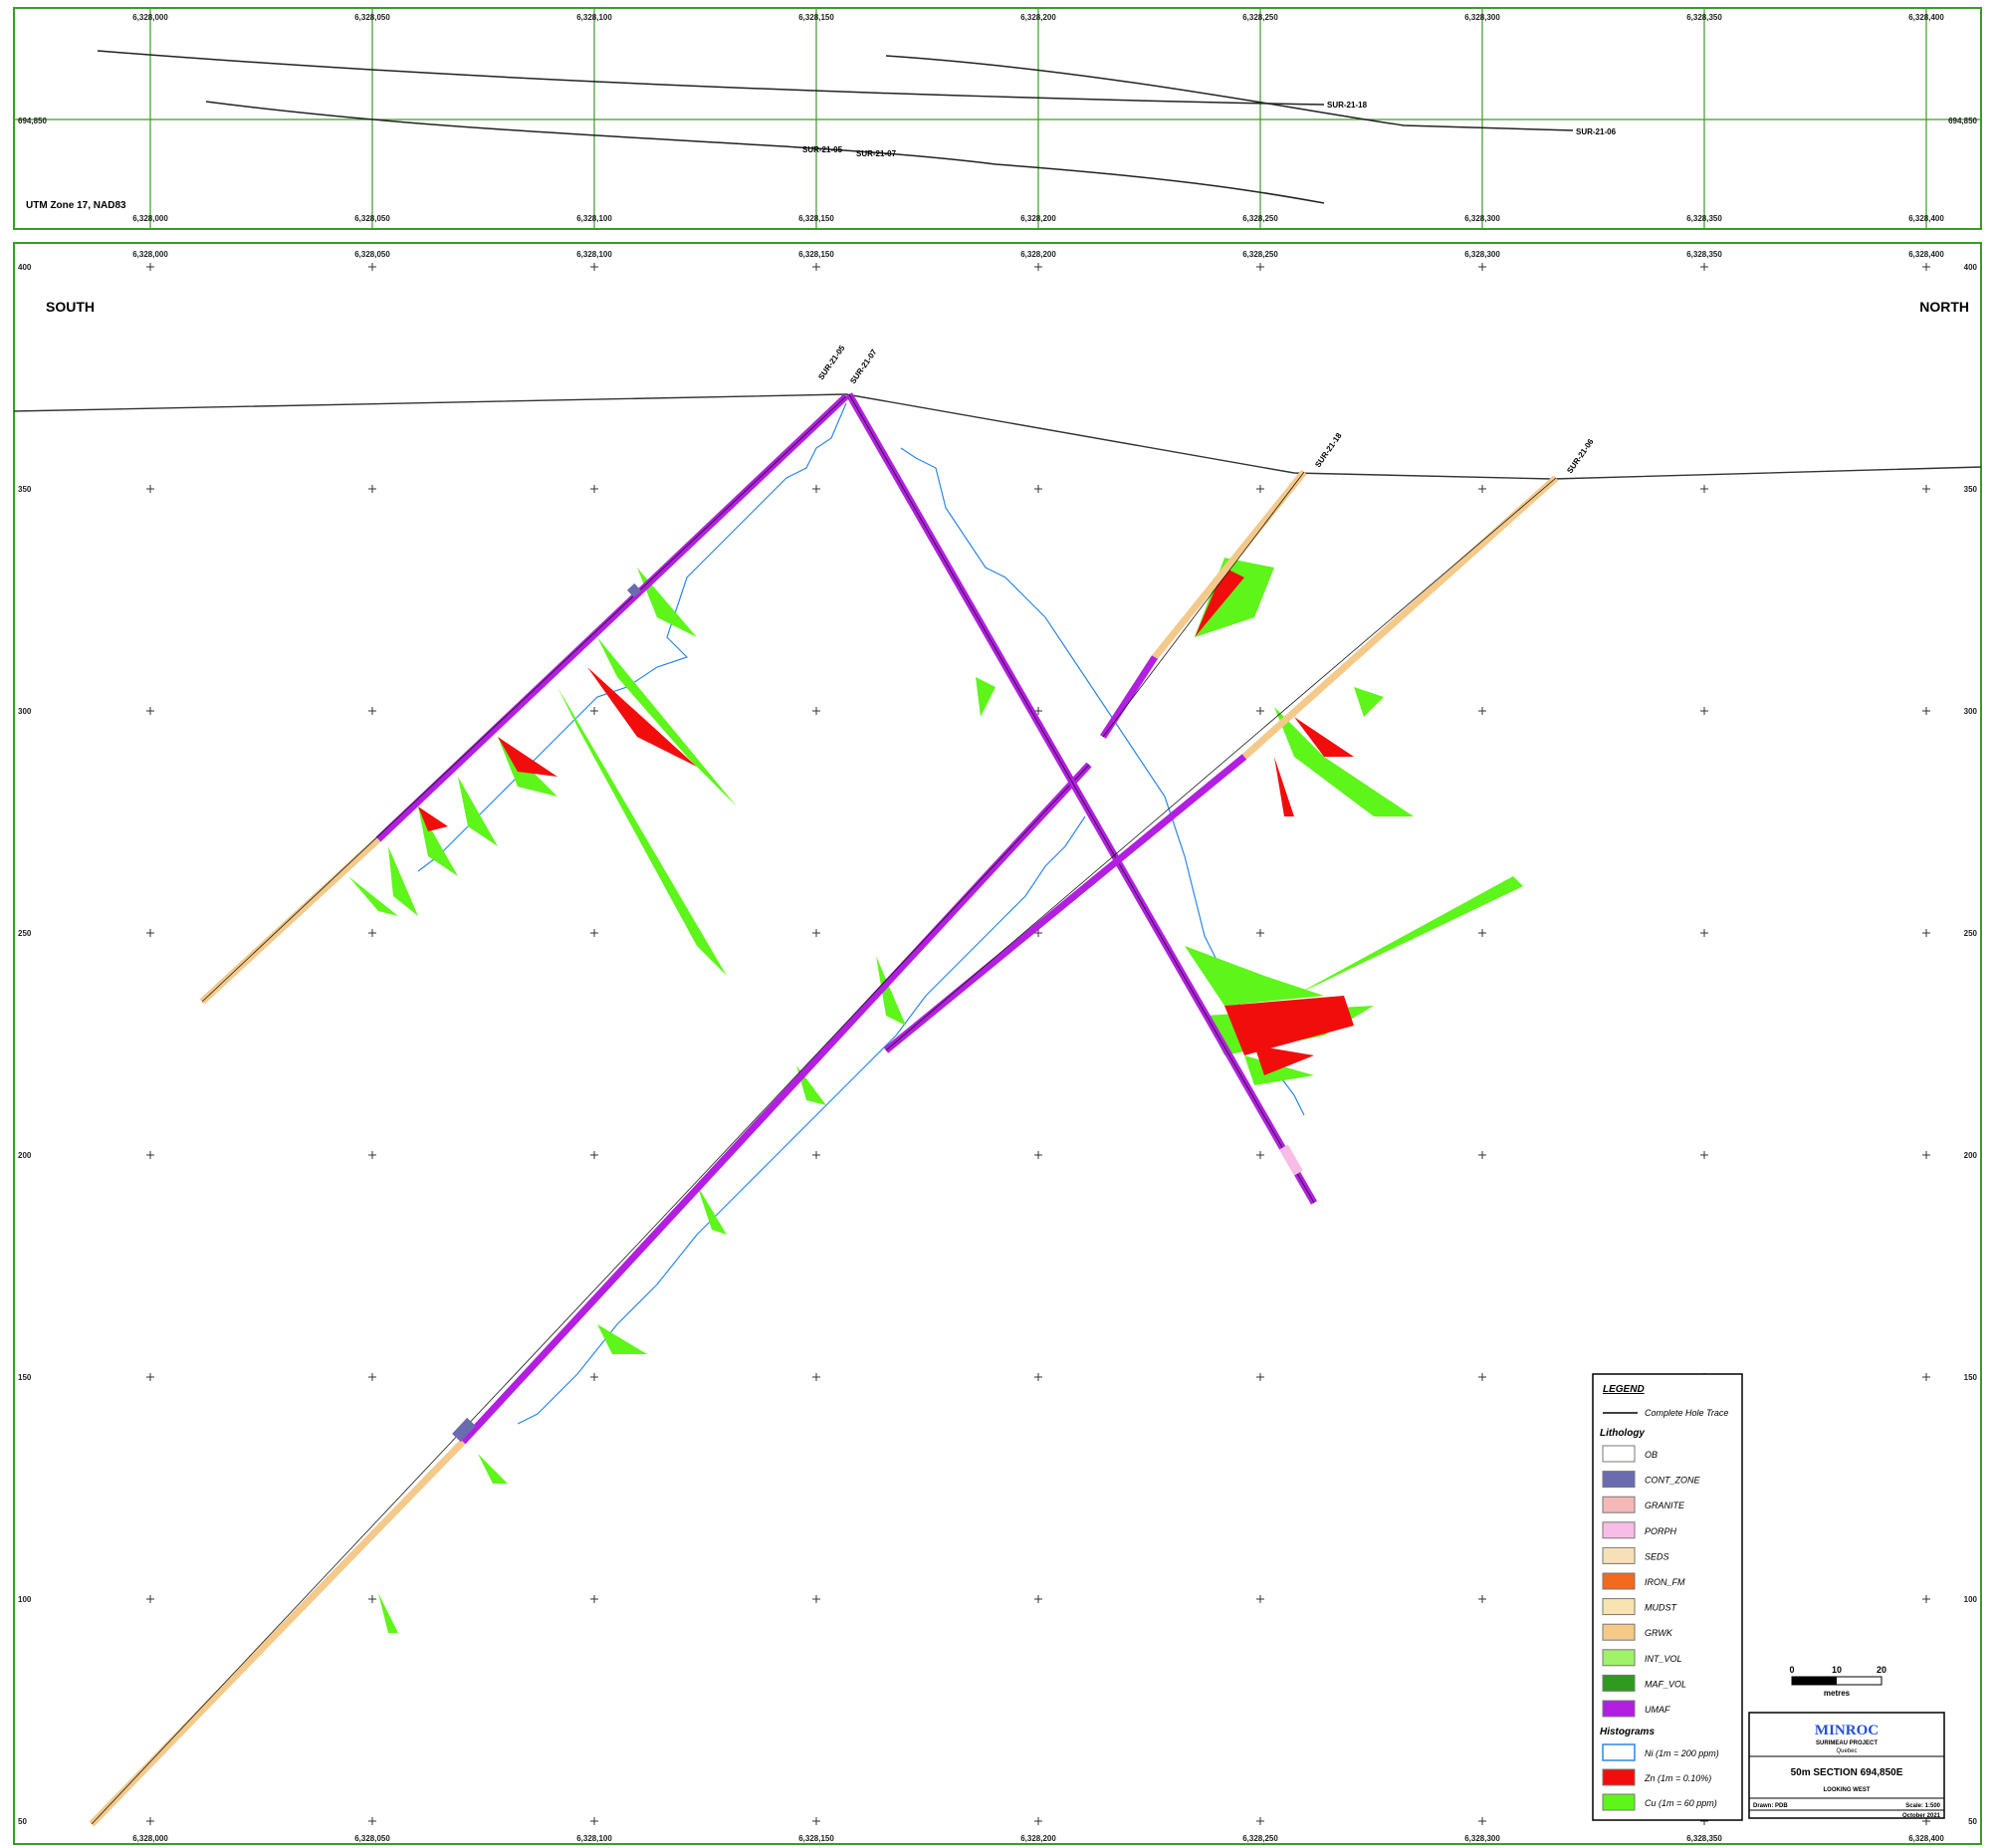 The height and width of the screenshot is (1848, 1994). What do you see at coordinates (1837, 1693) in the screenshot?
I see `scale-unit: metres` at bounding box center [1837, 1693].